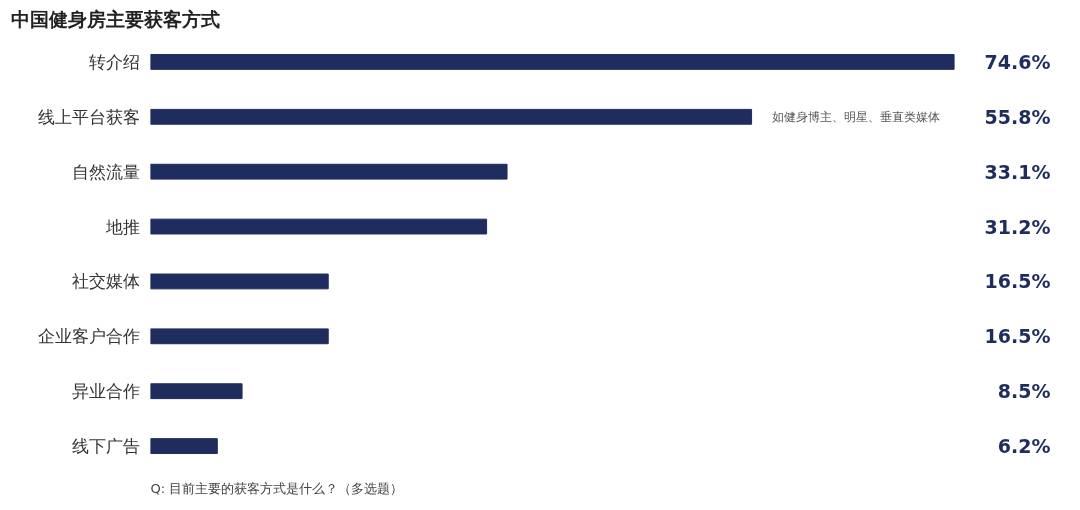 The height and width of the screenshot is (510, 1080). I want to click on data-label: 6.2%, so click(1024, 446).